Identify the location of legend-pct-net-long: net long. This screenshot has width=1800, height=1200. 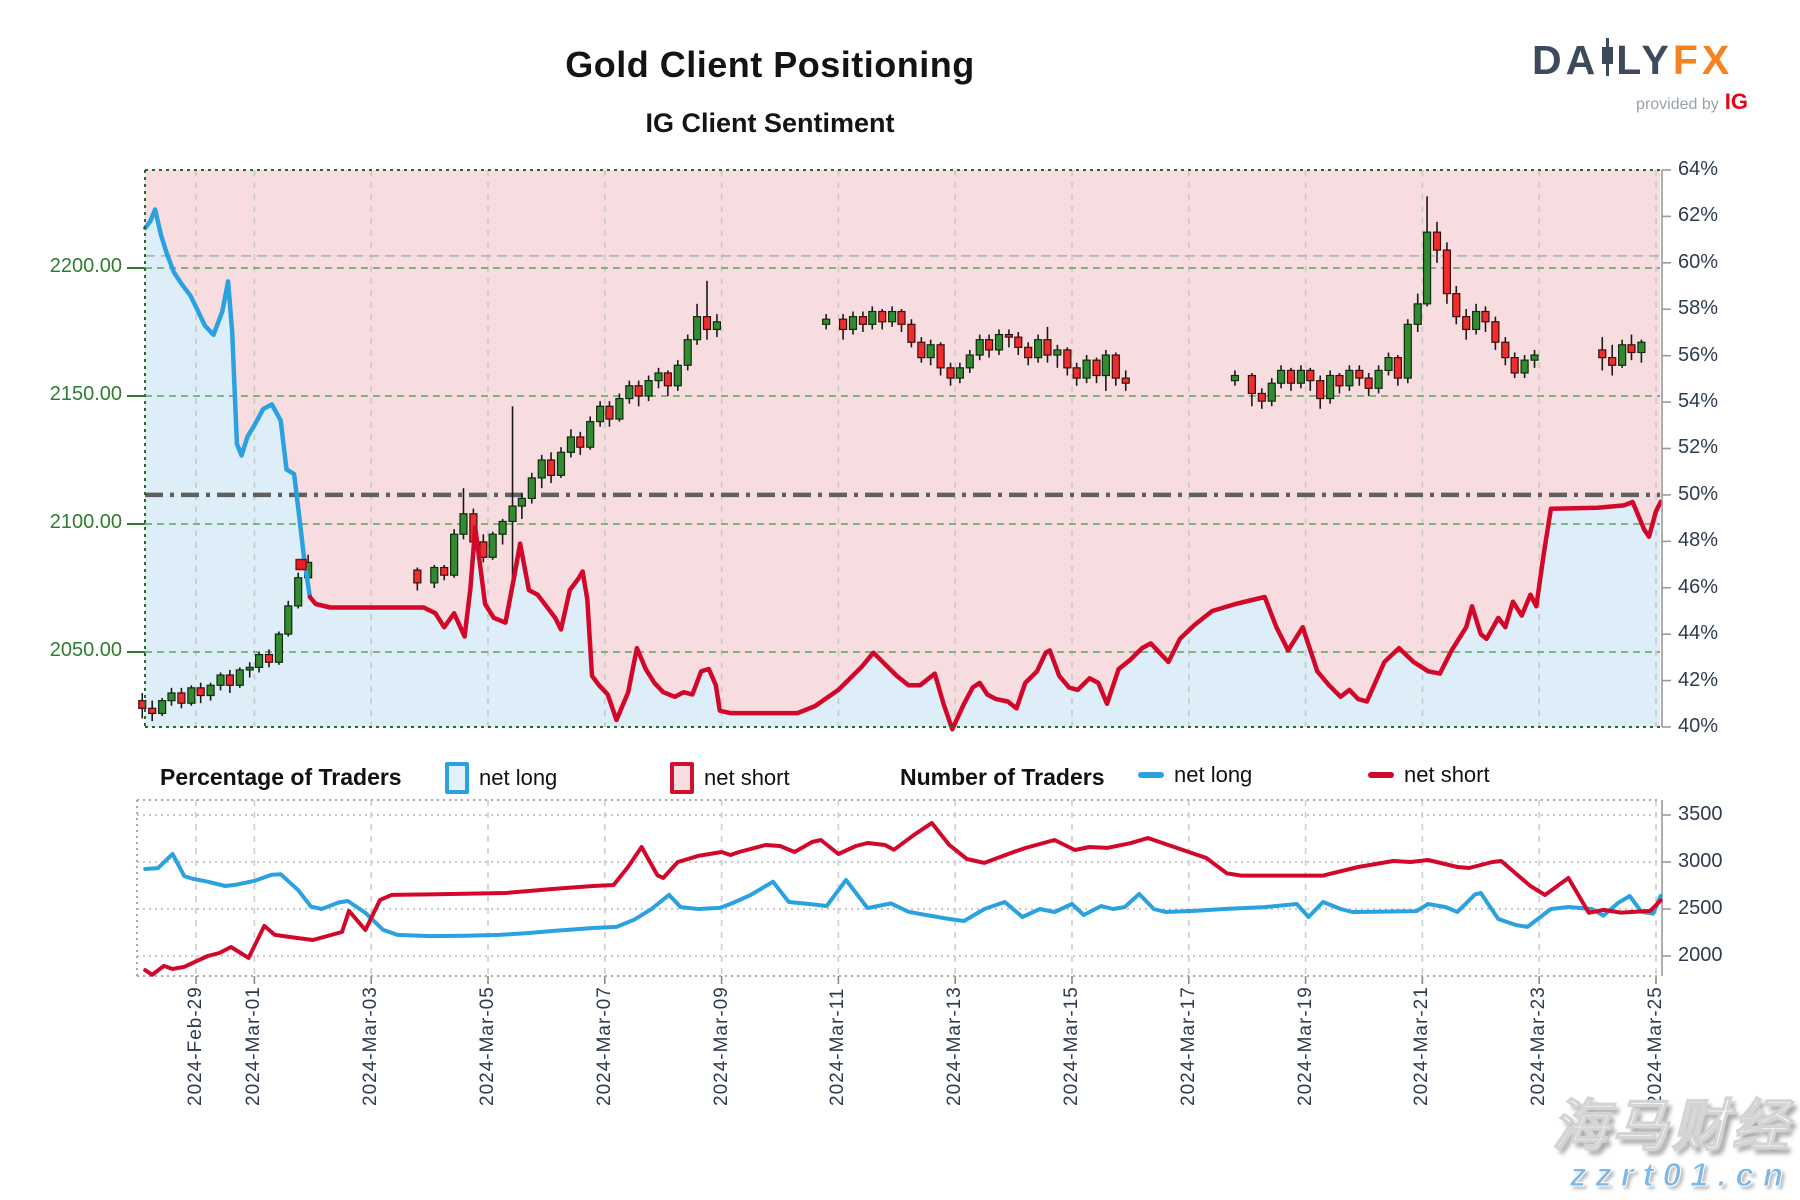
(501, 778).